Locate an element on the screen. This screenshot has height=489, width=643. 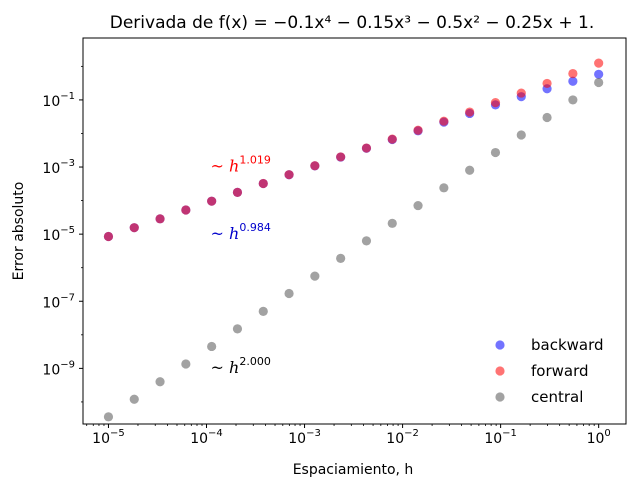
slope-annotation: ~ h1.019 is located at coordinates (241, 165).